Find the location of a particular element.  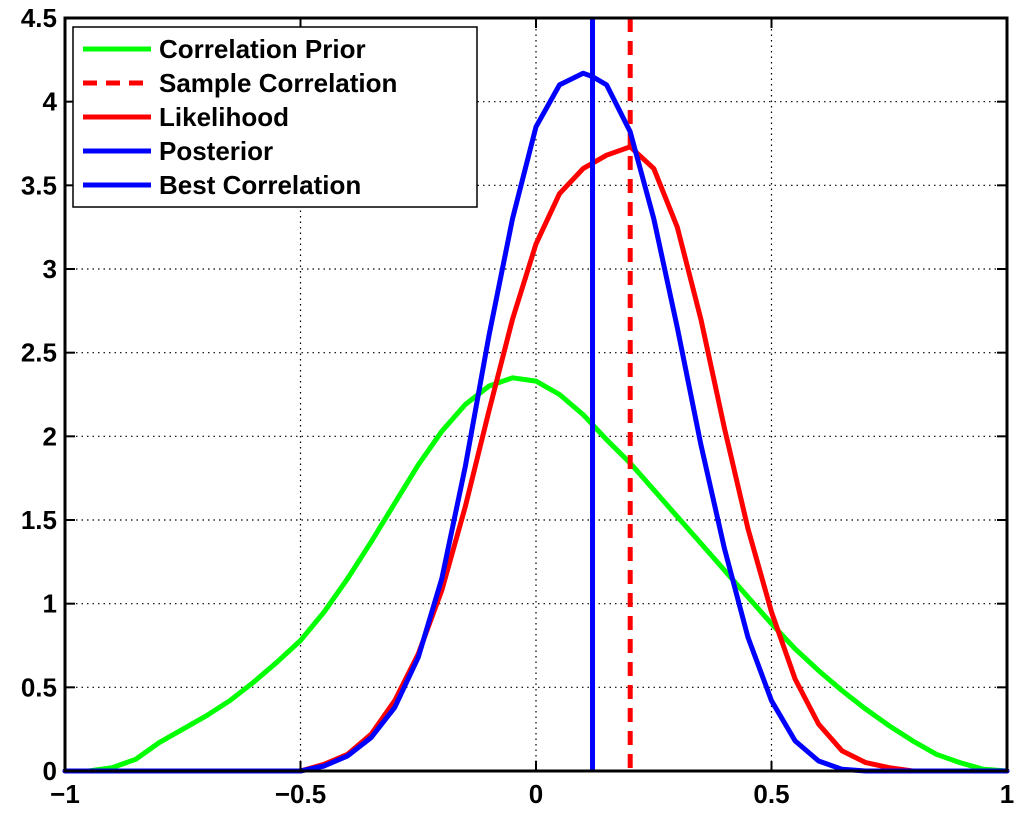

x-tick-label: −0.5 is located at coordinates (300, 794).